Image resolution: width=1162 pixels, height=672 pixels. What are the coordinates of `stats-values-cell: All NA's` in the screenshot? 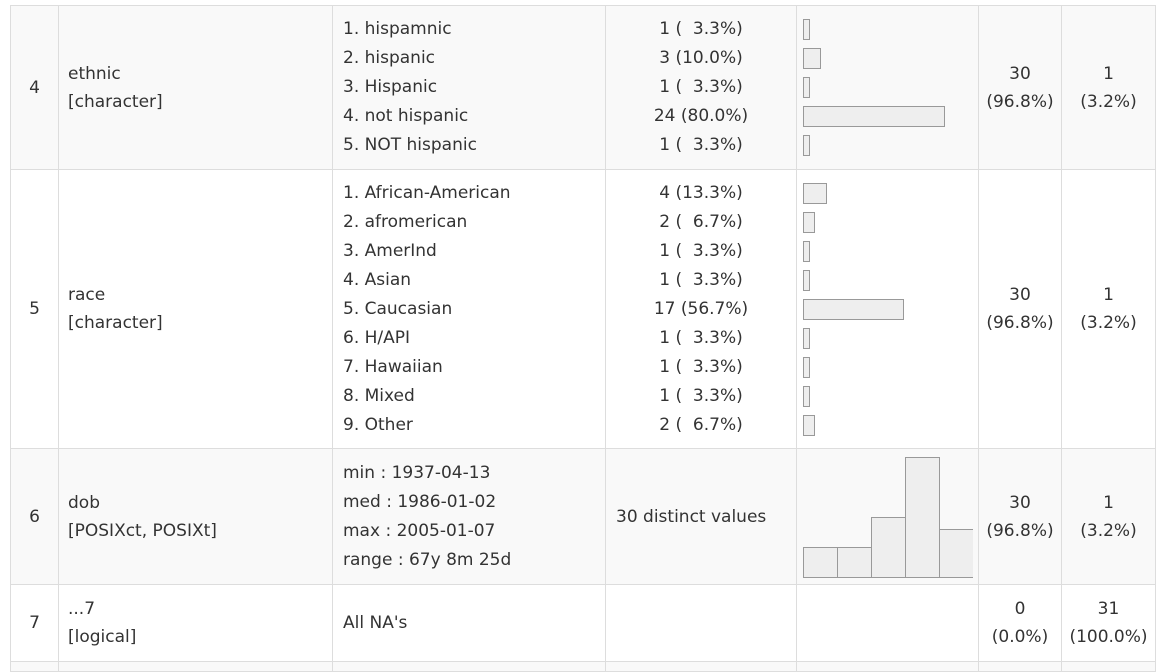 It's located at (469, 623).